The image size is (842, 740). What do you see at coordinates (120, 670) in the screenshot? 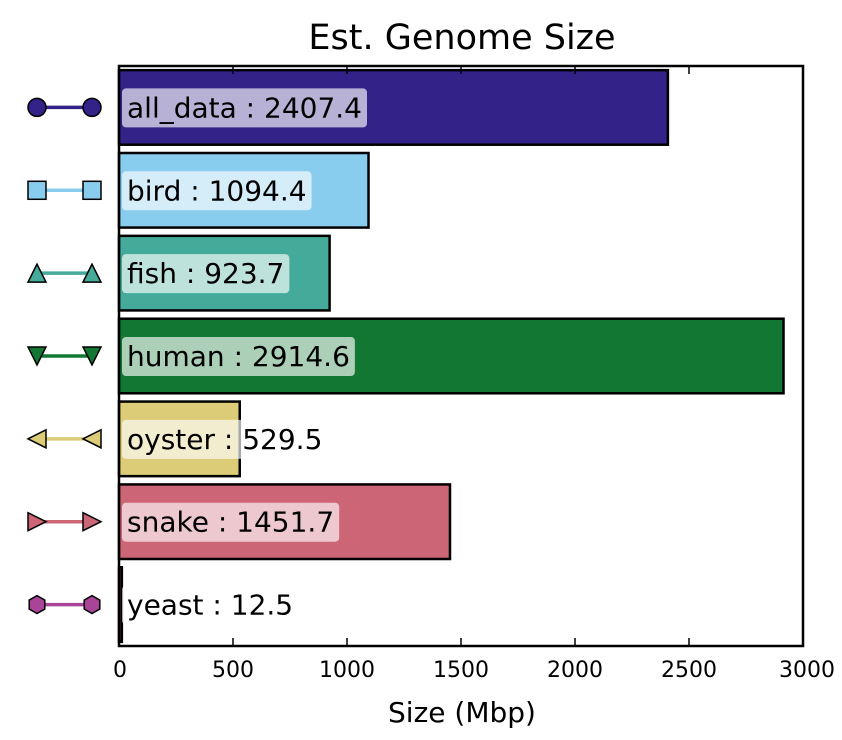
I see `x-tick-label-0: 0` at bounding box center [120, 670].